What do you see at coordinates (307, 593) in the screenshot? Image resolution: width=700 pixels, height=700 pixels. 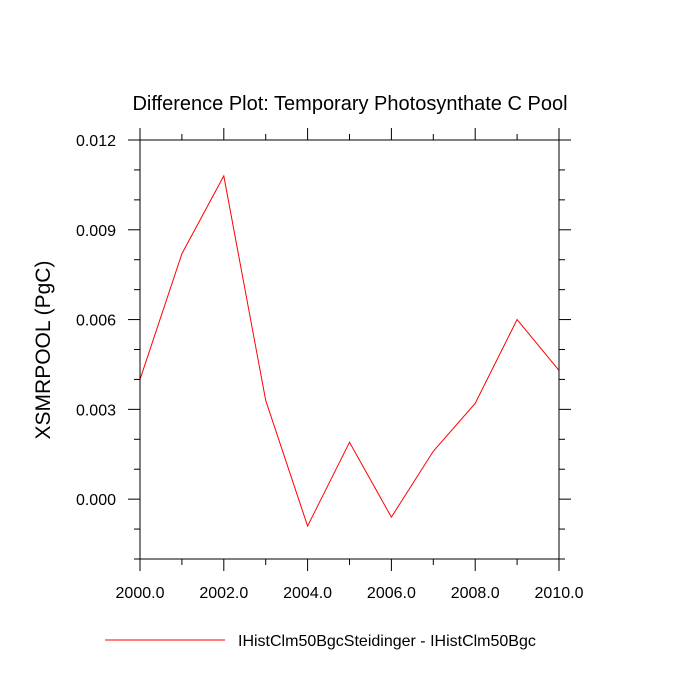 I see `x-tick-label: 2004.0` at bounding box center [307, 593].